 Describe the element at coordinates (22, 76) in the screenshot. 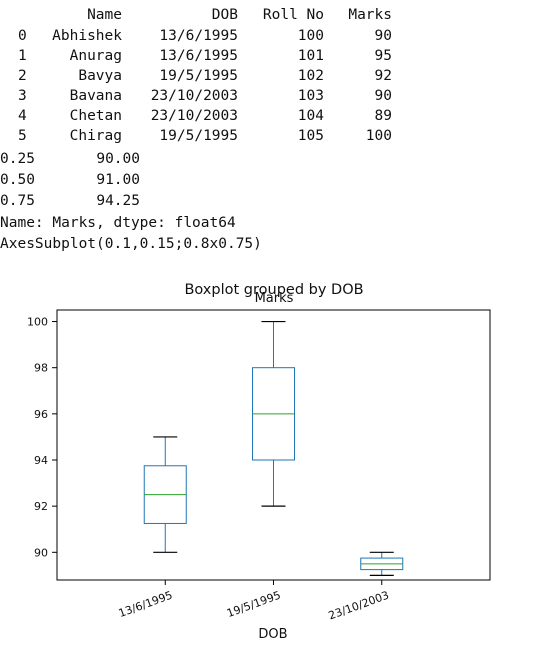

I see `row-index: 2` at that location.